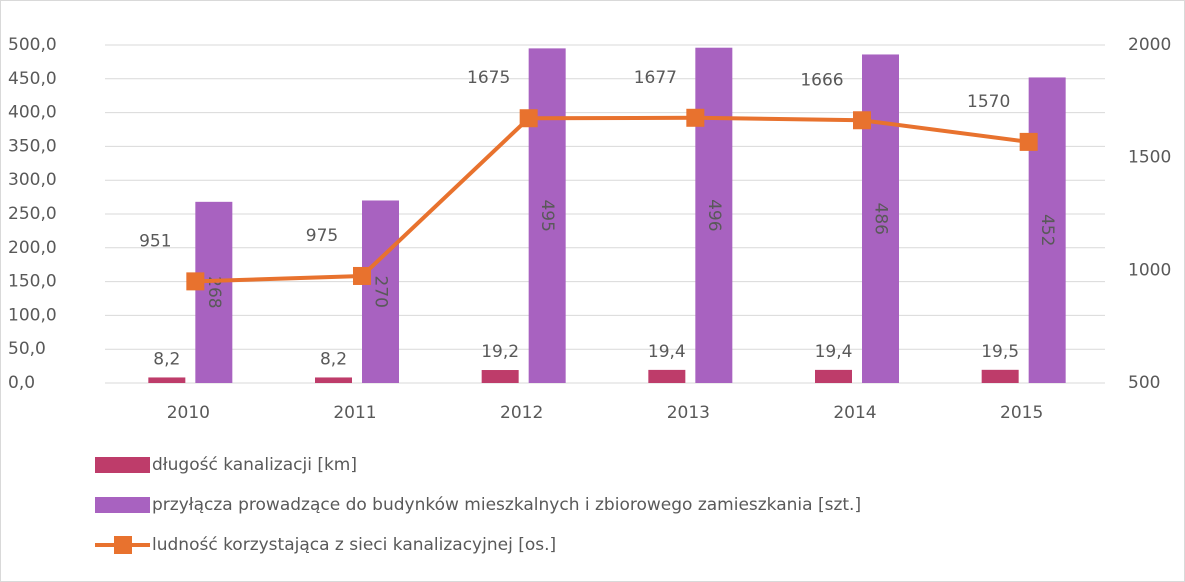 Image resolution: width=1185 pixels, height=582 pixels. Describe the element at coordinates (32, 79) in the screenshot. I see `y-tick-label: 450,0` at that location.